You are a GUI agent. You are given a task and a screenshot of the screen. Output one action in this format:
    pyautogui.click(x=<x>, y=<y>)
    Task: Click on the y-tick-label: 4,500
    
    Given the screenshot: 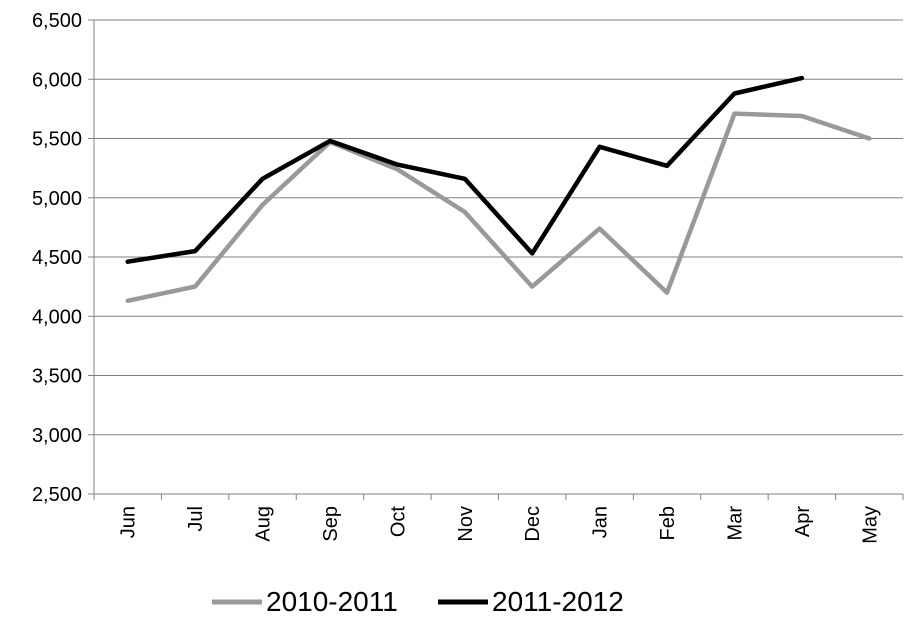 What is the action you would take?
    pyautogui.click(x=57, y=258)
    